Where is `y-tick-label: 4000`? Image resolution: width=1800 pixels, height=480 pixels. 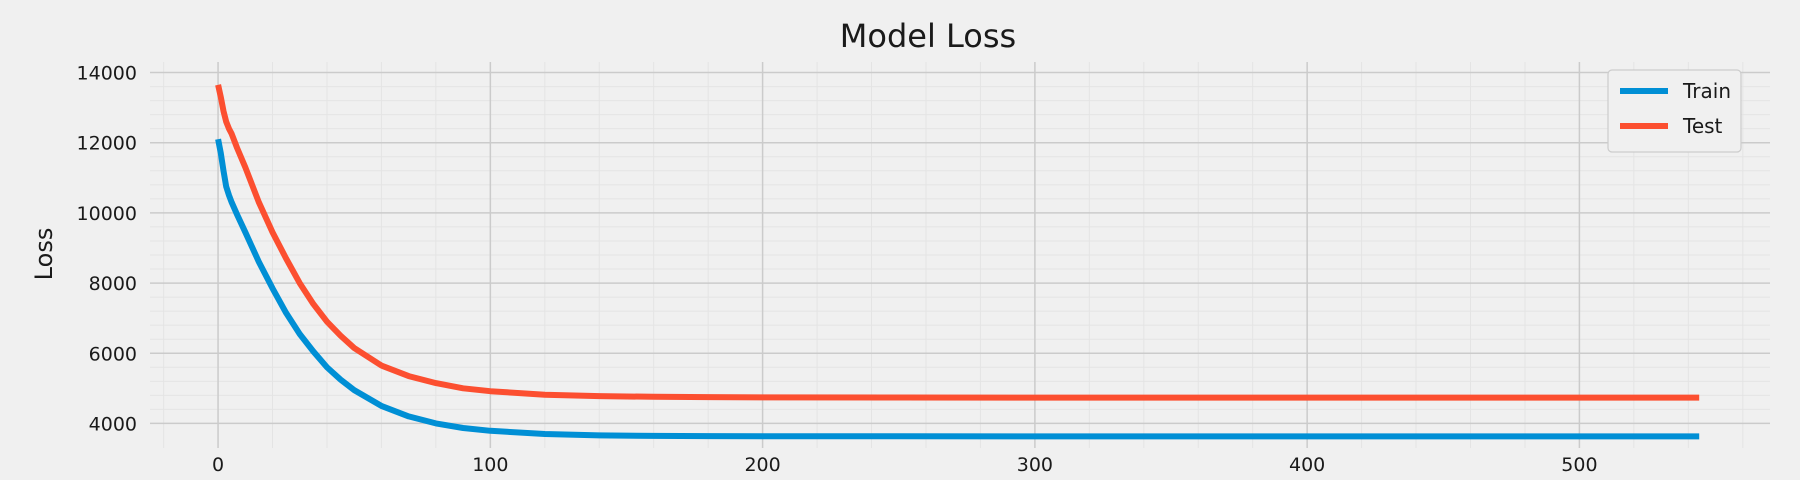 y-tick-label: 4000 is located at coordinates (113, 424).